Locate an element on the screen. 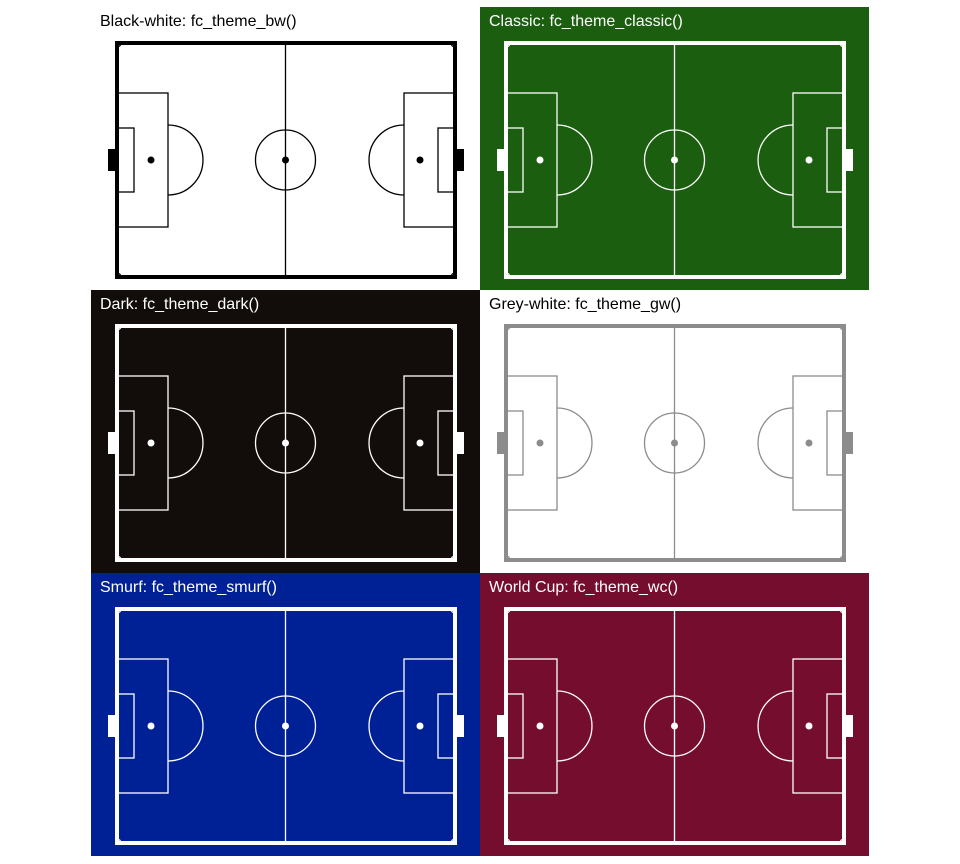 The width and height of the screenshot is (960, 864). panel-classic: Classic: fc_theme_classic() is located at coordinates (674, 148).